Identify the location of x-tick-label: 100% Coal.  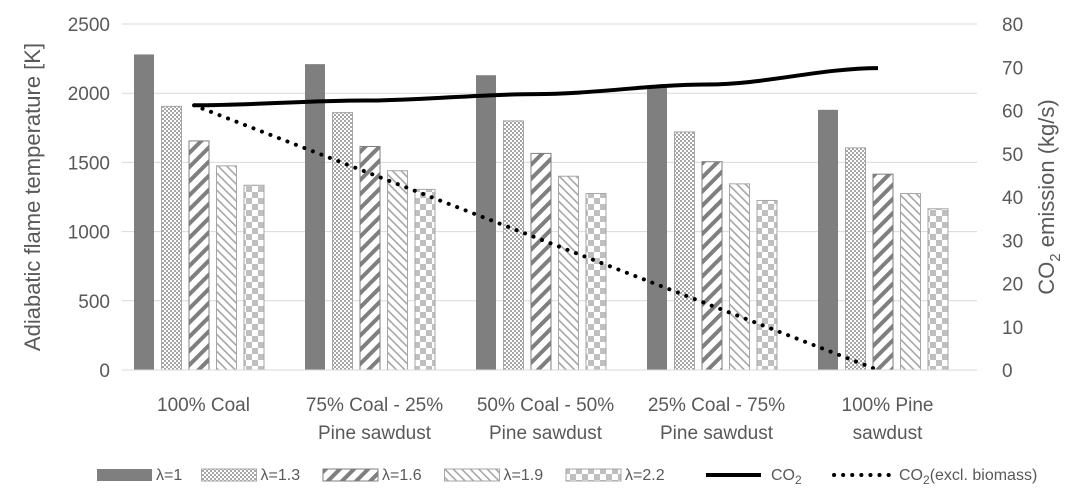
(203, 405).